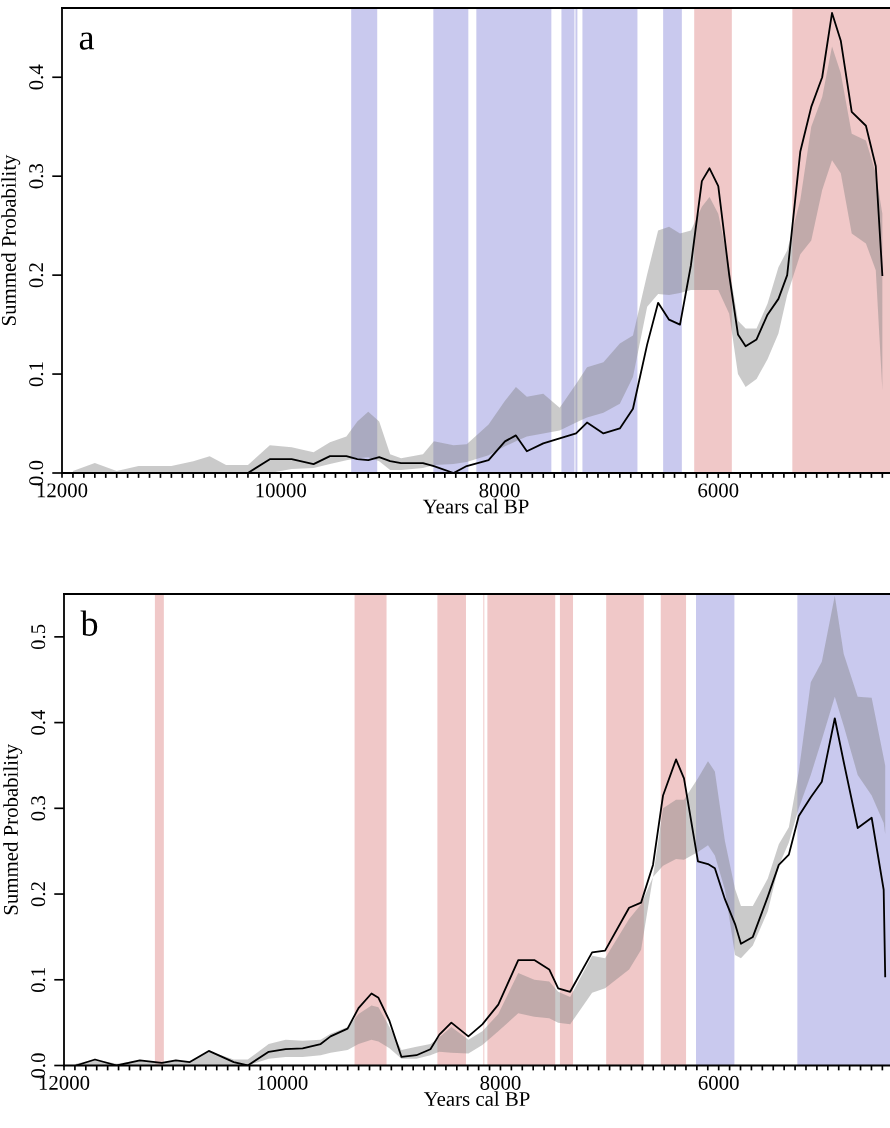 The image size is (890, 1128). Describe the element at coordinates (87, 41) in the screenshot. I see `annotation: a` at that location.